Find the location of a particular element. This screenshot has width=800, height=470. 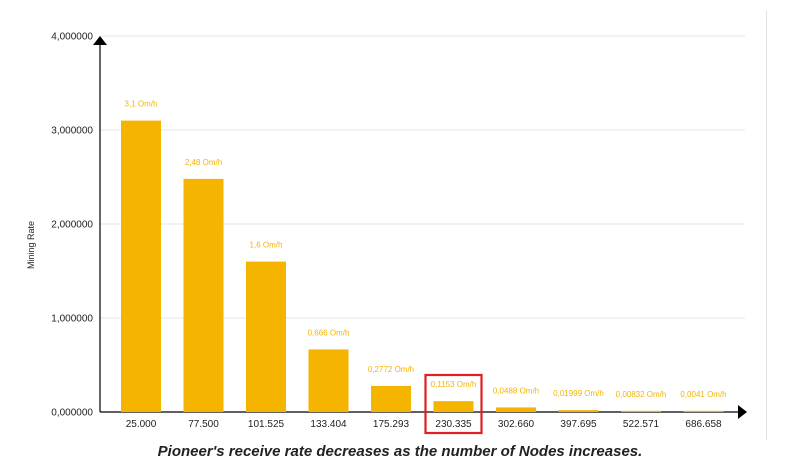

y-tick-label: 1,000000 is located at coordinates (72, 319).